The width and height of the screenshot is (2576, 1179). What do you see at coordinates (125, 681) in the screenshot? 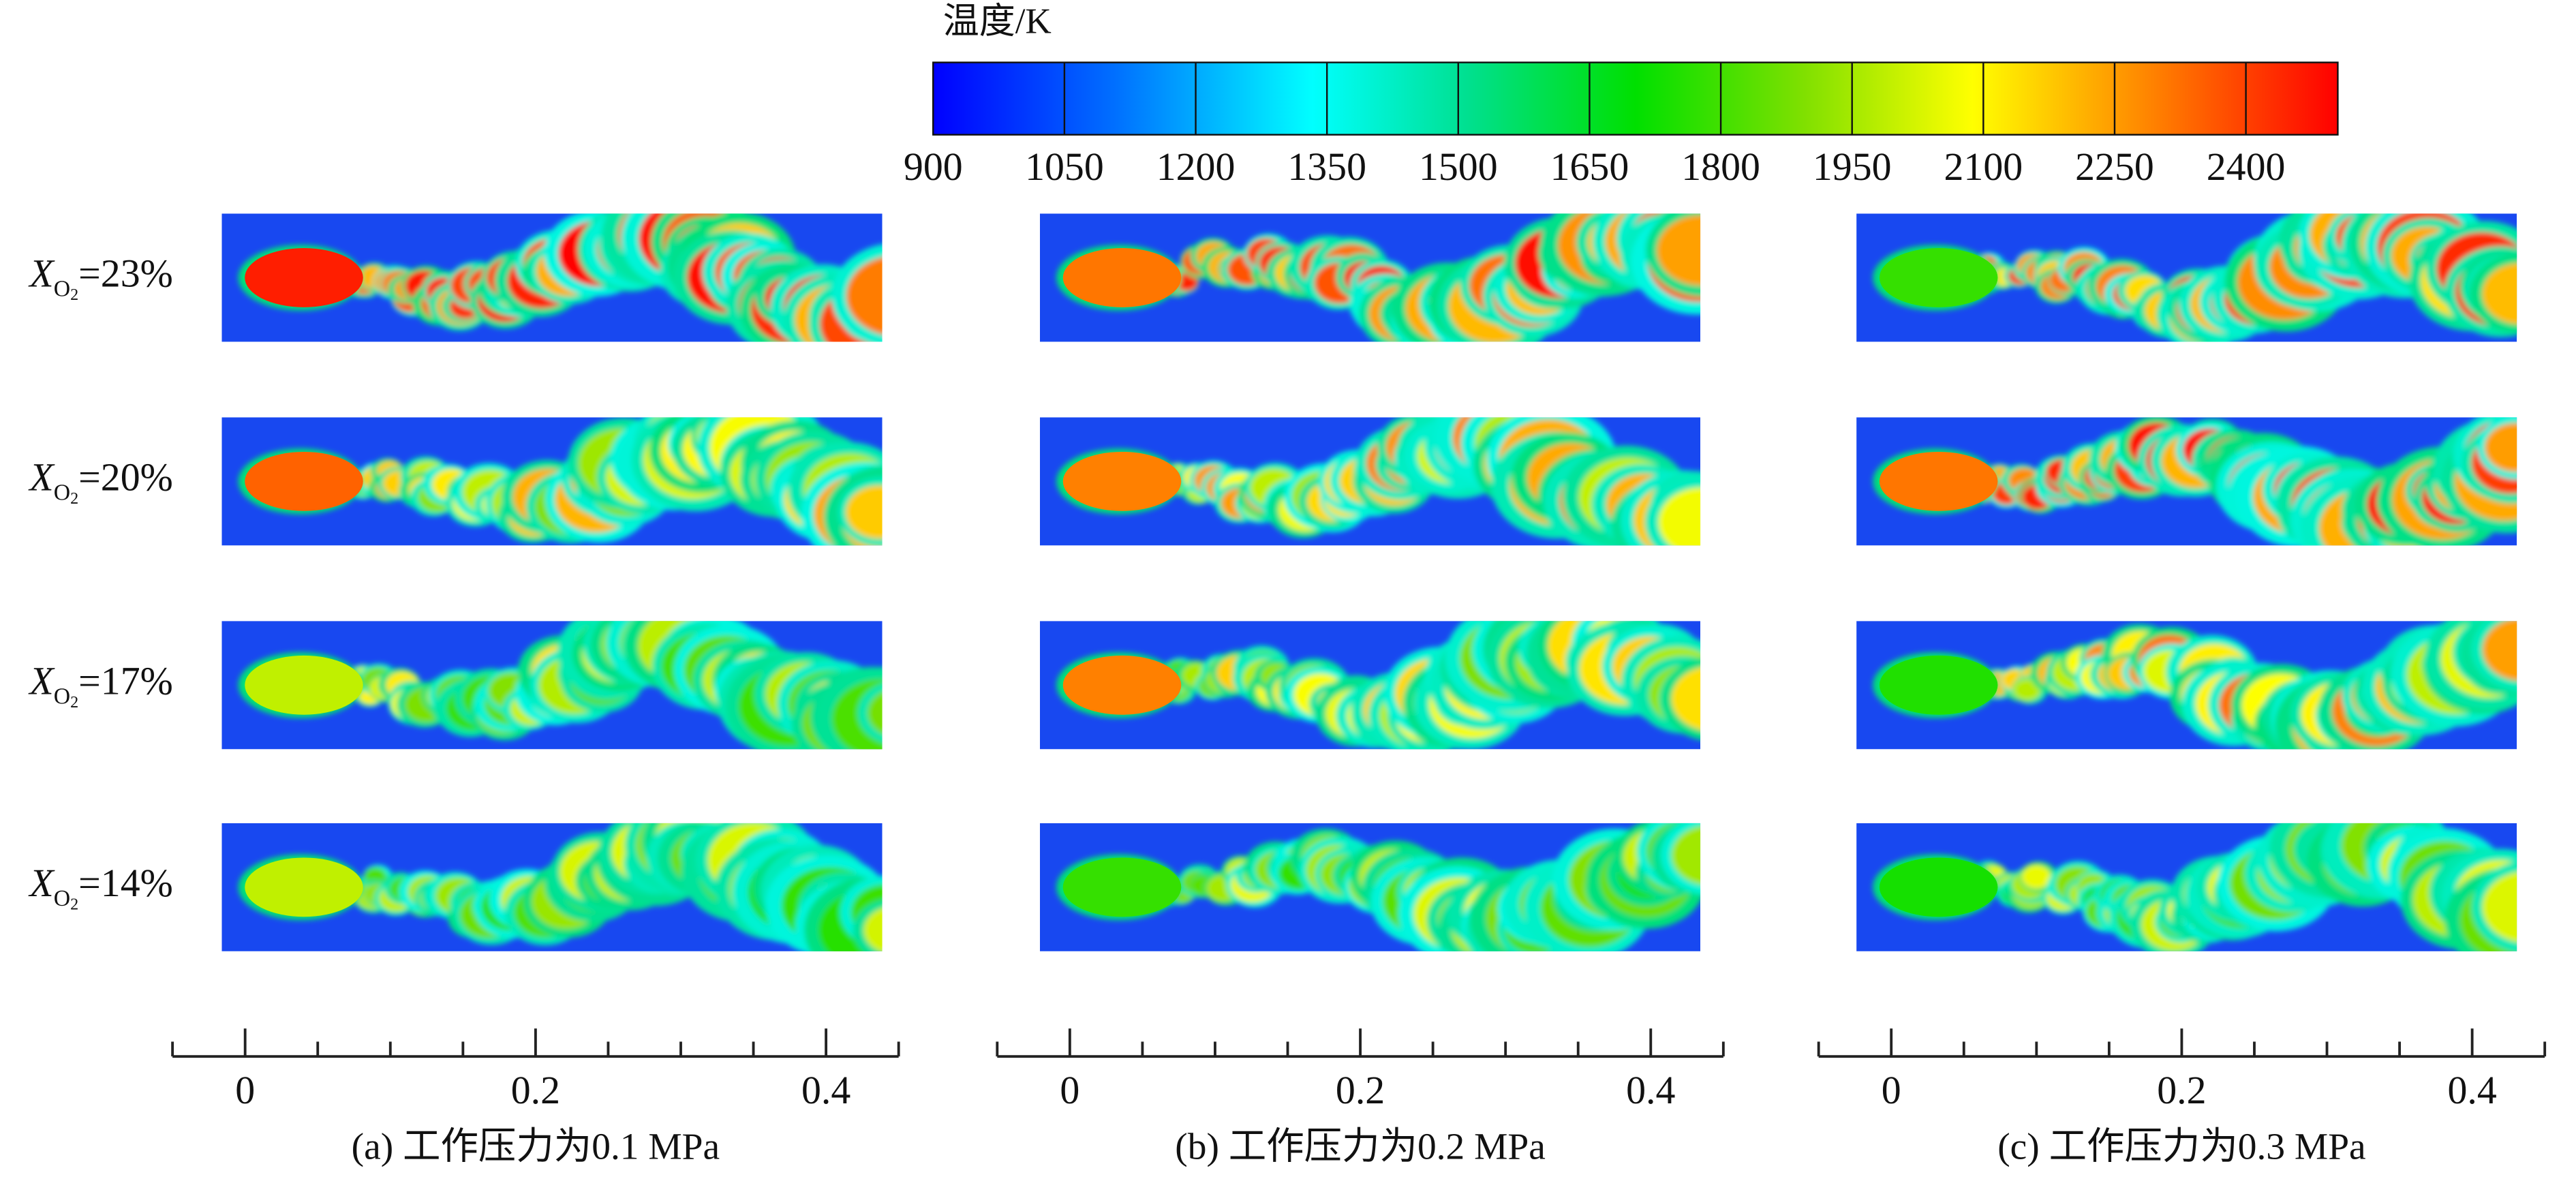
I see `row-label-text: =17%` at bounding box center [125, 681].